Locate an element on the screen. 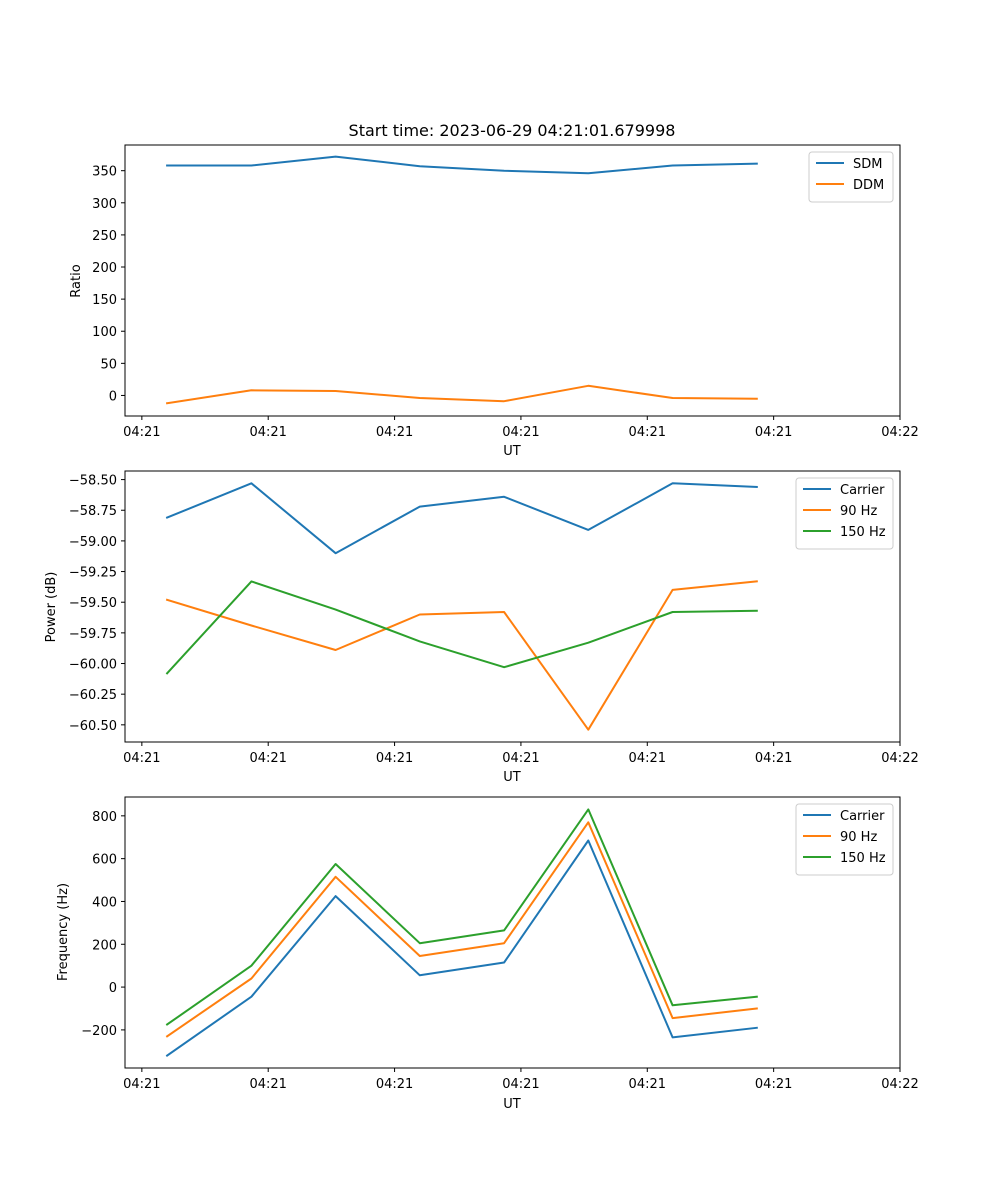 The width and height of the screenshot is (1000, 1200). panel-ratio-ylabel: Ratio is located at coordinates (76, 280).